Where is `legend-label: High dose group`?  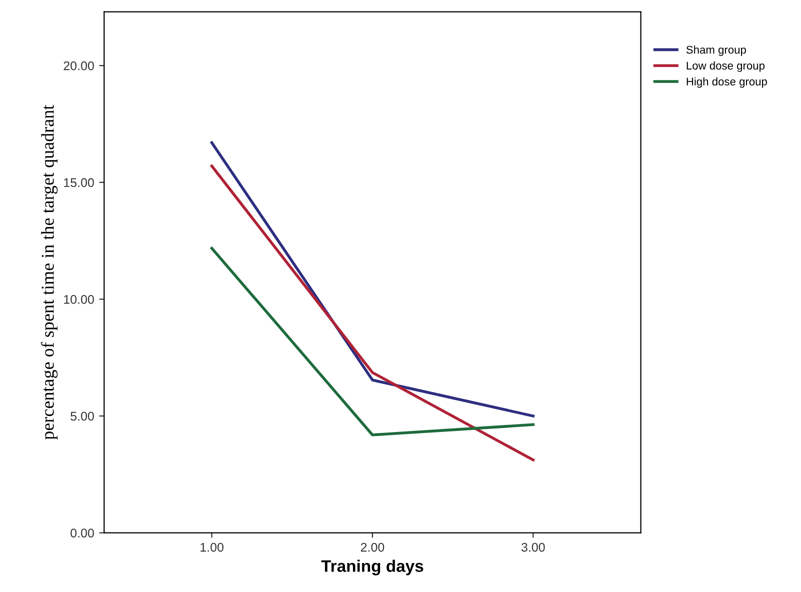
legend-label: High dose group is located at coordinates (726, 82).